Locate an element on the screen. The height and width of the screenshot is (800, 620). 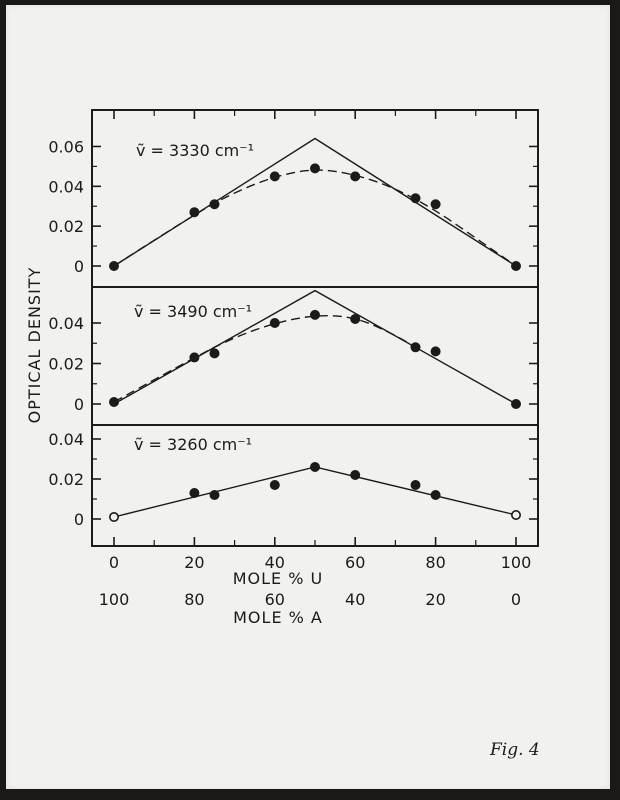
x-tick-label-a: 20 is located at coordinates (435, 599).